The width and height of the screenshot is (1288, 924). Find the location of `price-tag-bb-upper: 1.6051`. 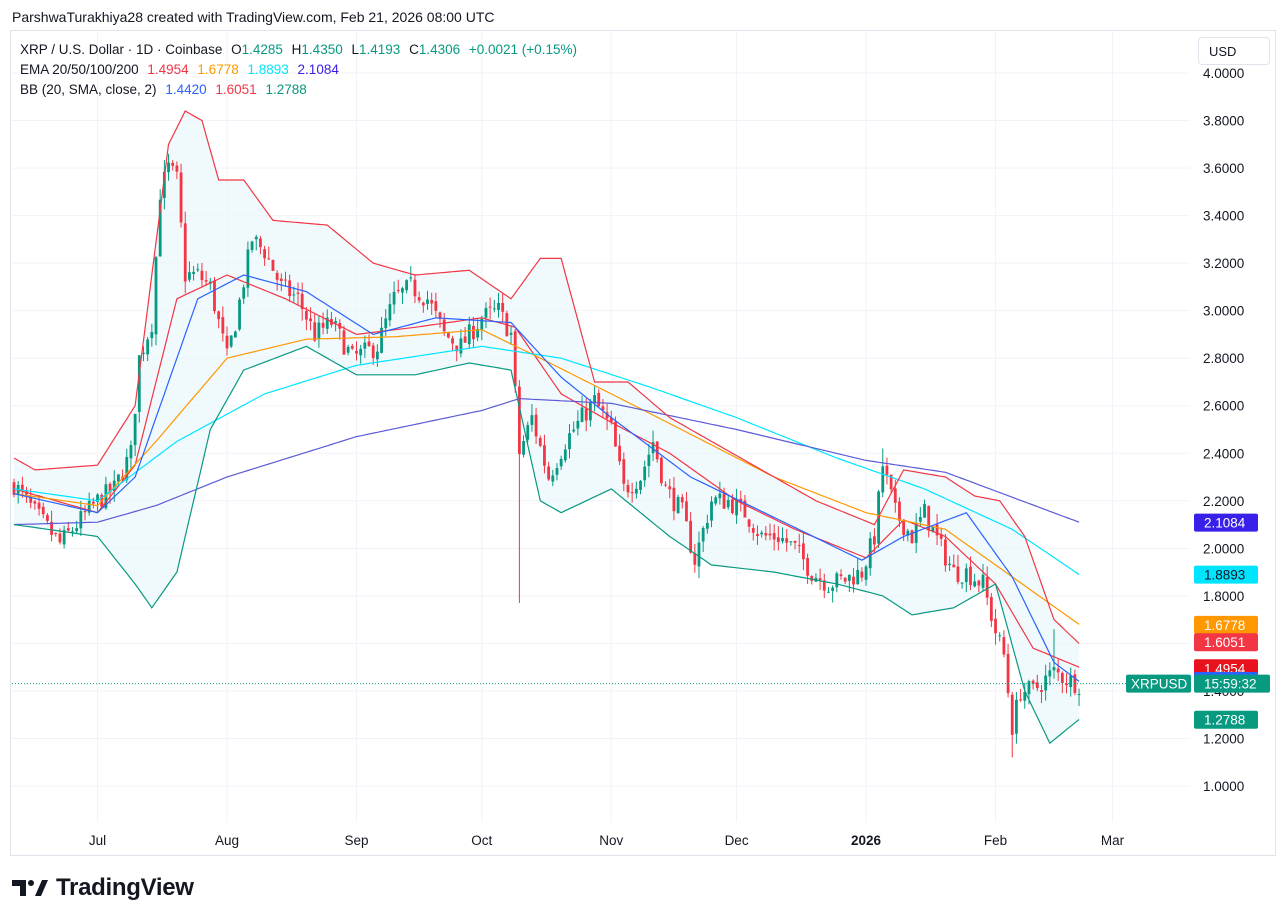

price-tag-bb-upper: 1.6051 is located at coordinates (1226, 642).